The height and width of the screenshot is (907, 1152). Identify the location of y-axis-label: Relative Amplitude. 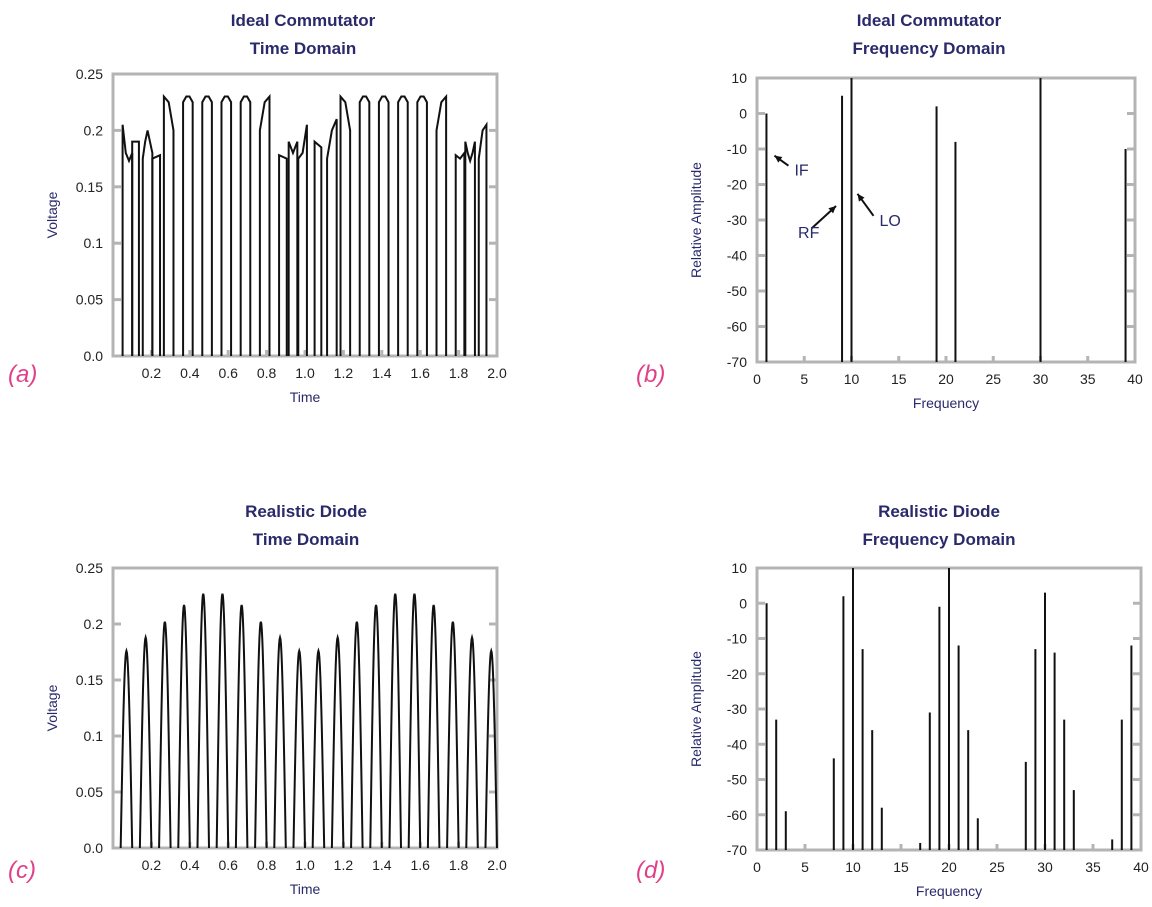
(696, 220).